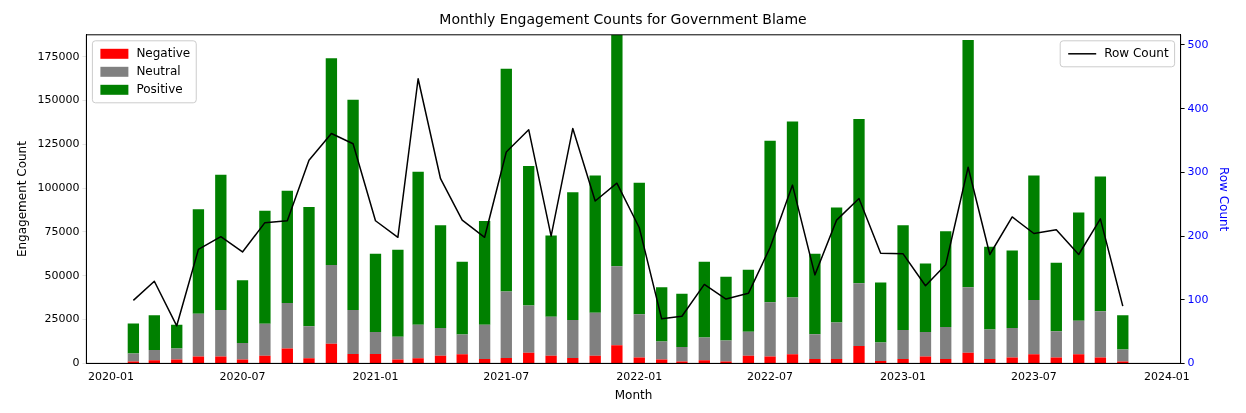 The width and height of the screenshot is (1246, 413). I want to click on y-tick-label: 125000, so click(58, 144).